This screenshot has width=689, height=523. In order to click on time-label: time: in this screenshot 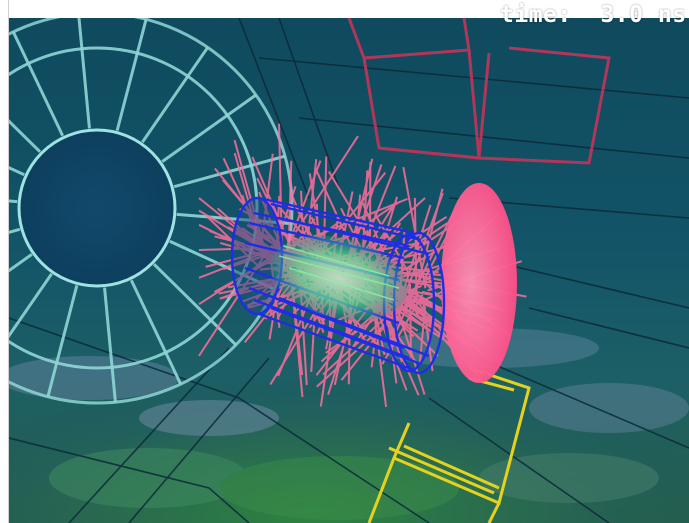, I will do `click(536, 15)`.